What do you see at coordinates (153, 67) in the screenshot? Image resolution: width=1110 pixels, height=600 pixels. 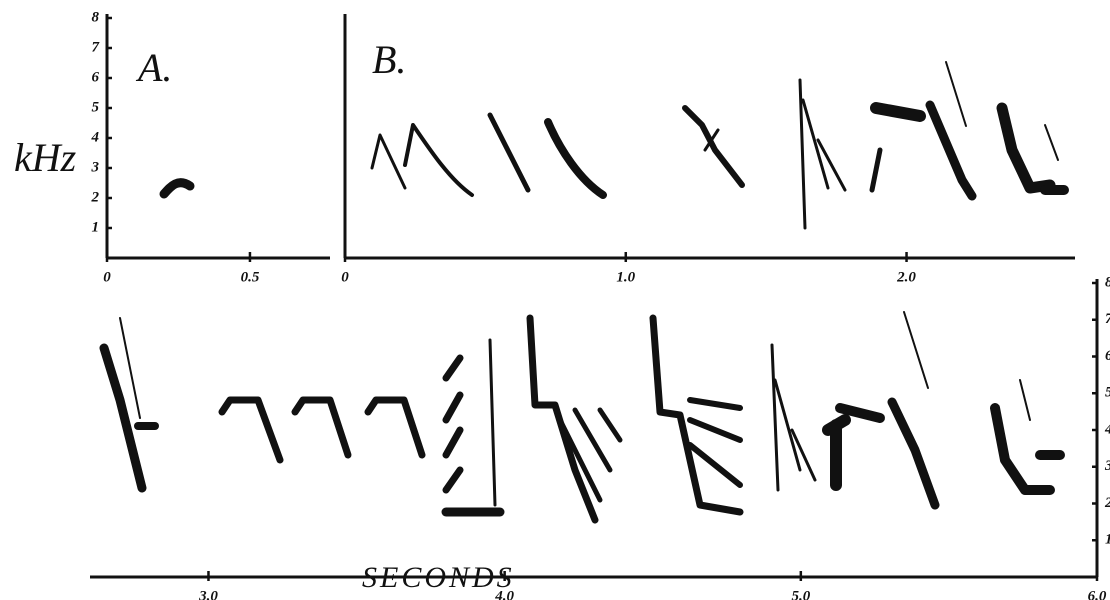 I see `panel-label: A.` at bounding box center [153, 67].